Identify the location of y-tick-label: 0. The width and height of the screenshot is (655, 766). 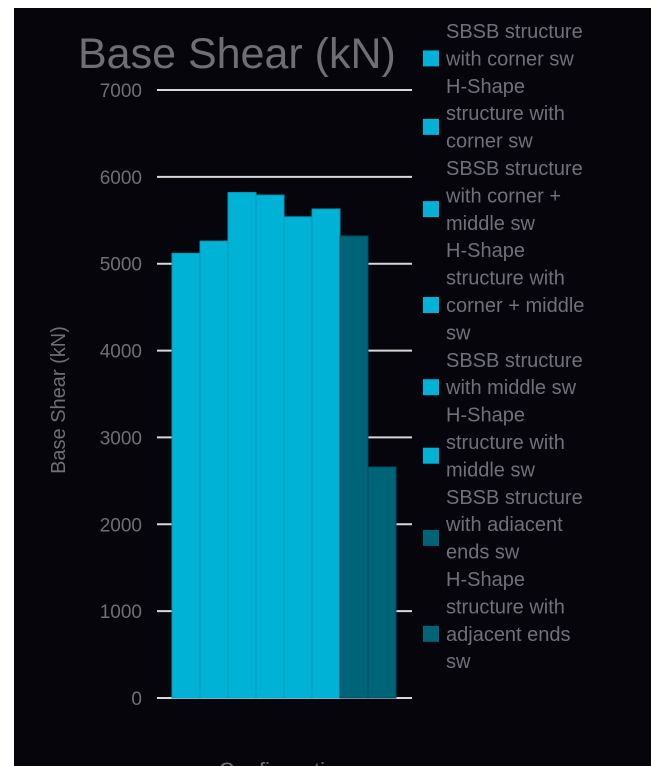
(136, 699).